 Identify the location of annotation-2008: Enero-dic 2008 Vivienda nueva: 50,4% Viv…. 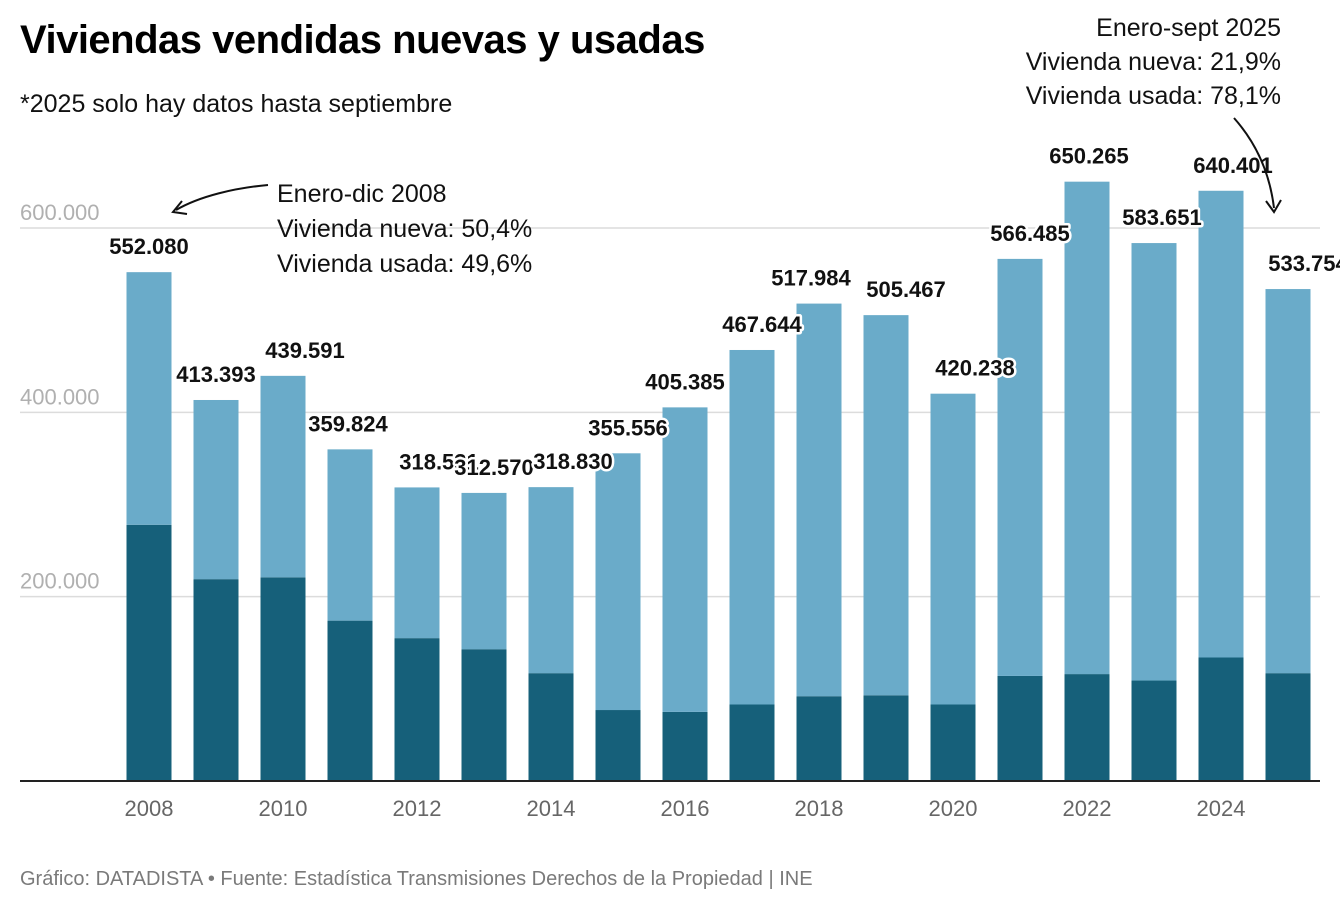
(351, 229).